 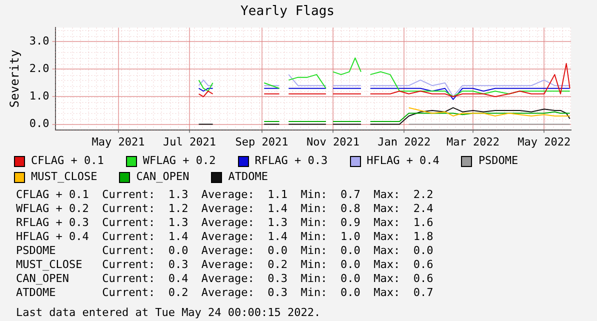 What do you see at coordinates (404, 141) in the screenshot?
I see `x-tick-label: Jan 2022` at bounding box center [404, 141].